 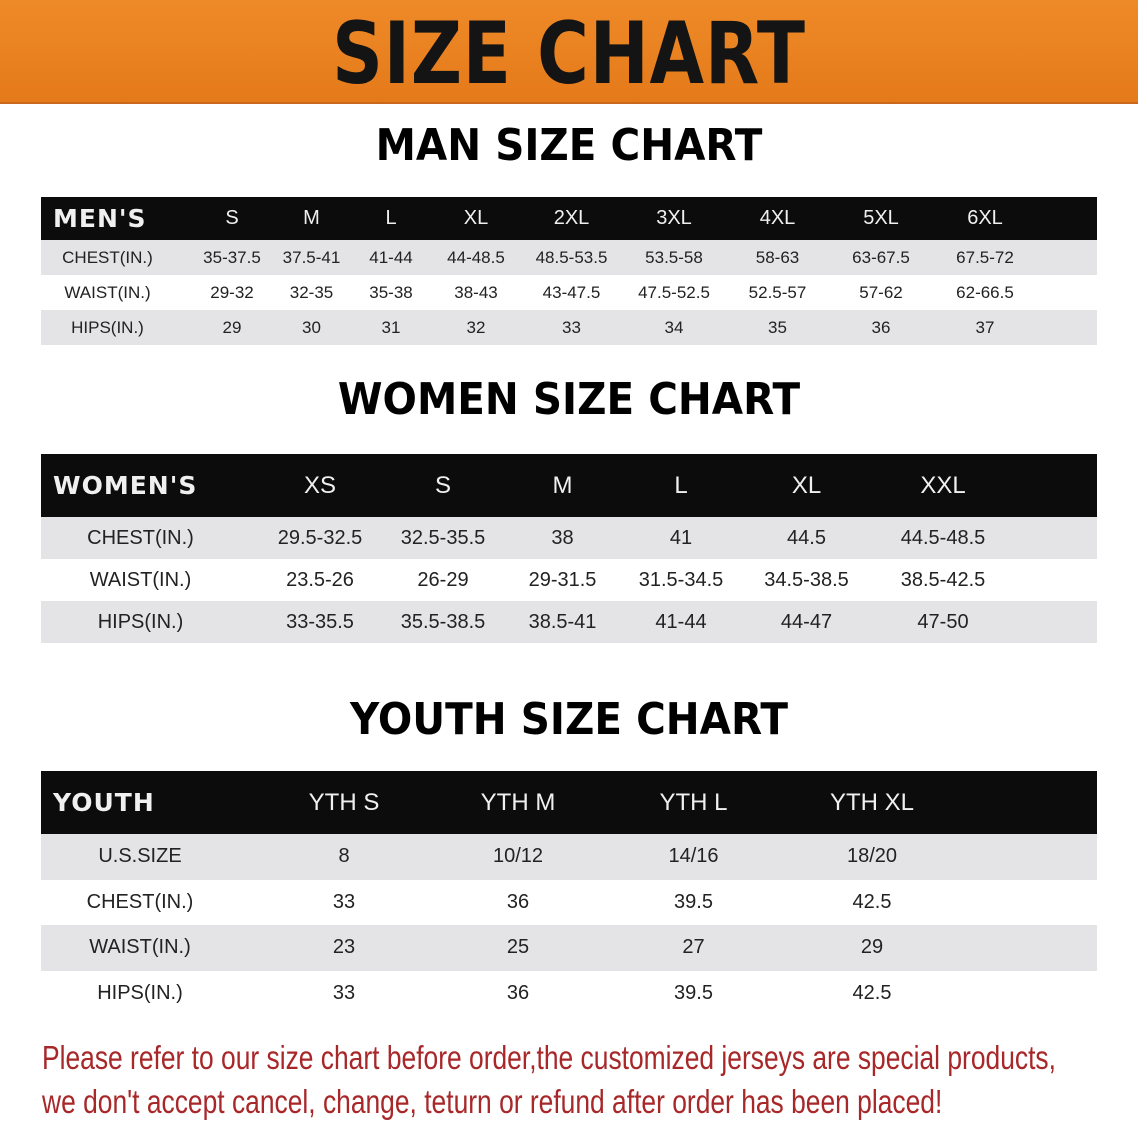 What do you see at coordinates (674, 292) in the screenshot?
I see `table-cell: 47.5-52.5` at bounding box center [674, 292].